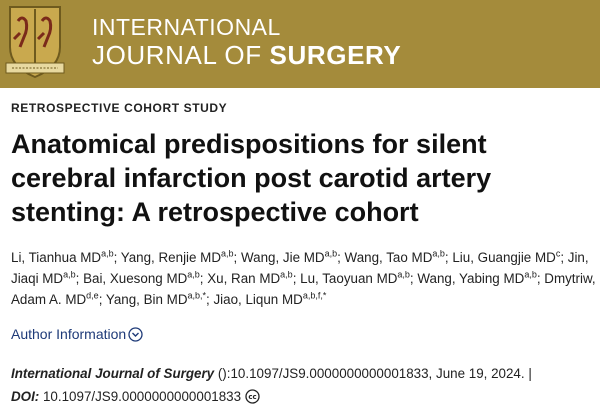  I want to click on author-information-label: Author Information, so click(69, 334).